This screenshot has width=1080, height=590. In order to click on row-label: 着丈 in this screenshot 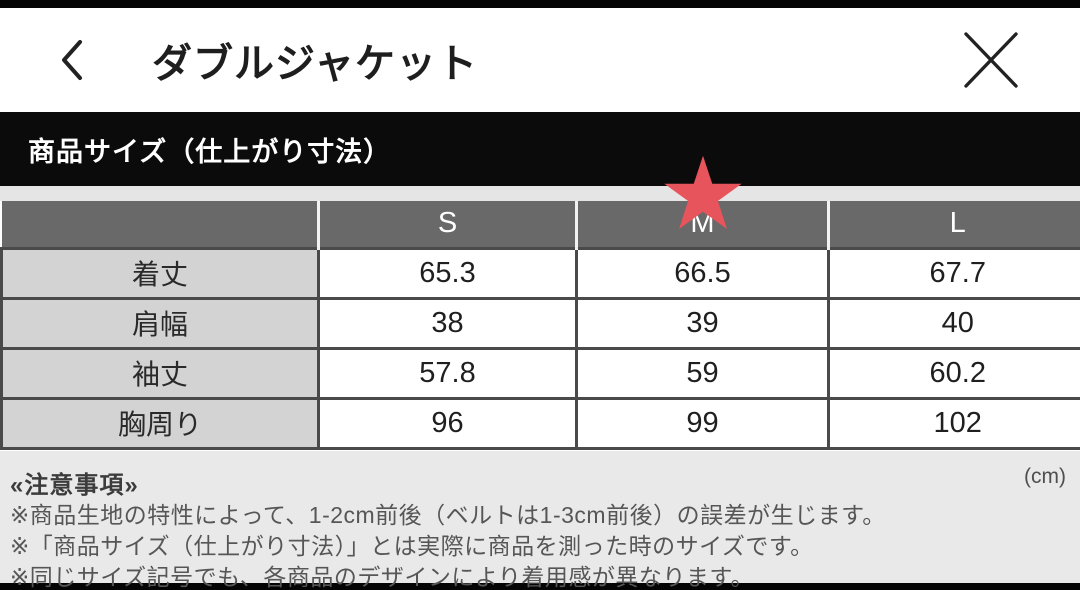, I will do `click(160, 273)`.